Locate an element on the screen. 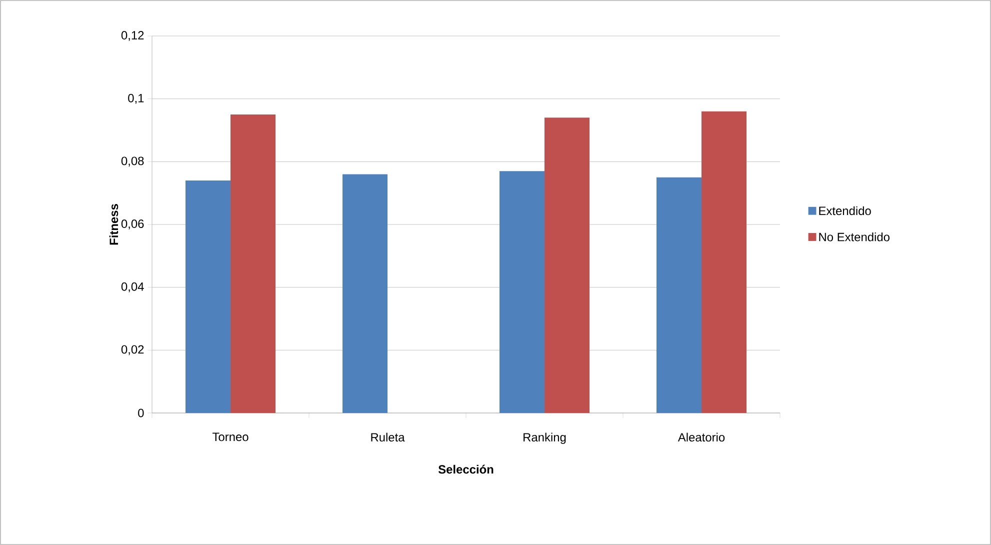 The image size is (991, 545). y-tick-label: 0 is located at coordinates (141, 413).